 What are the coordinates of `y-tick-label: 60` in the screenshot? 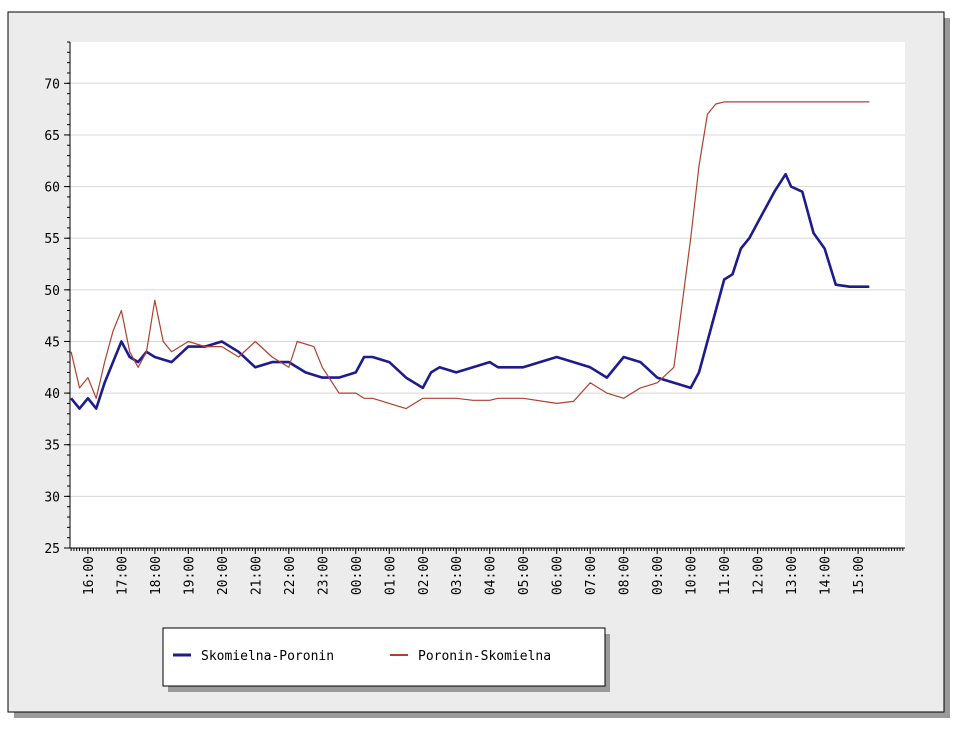 It's located at (52, 188).